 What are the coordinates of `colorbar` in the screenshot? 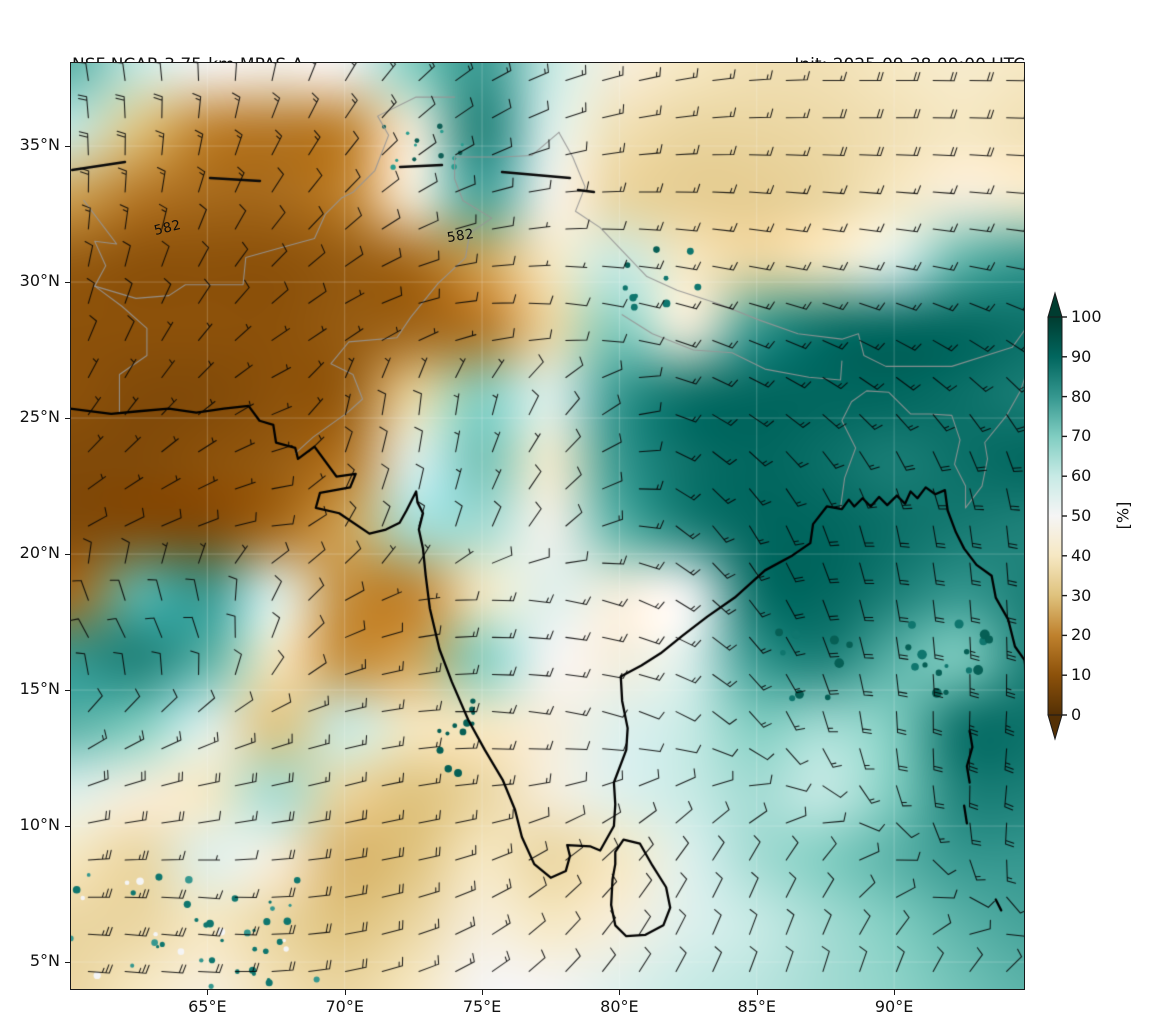 It's located at (1057, 516).